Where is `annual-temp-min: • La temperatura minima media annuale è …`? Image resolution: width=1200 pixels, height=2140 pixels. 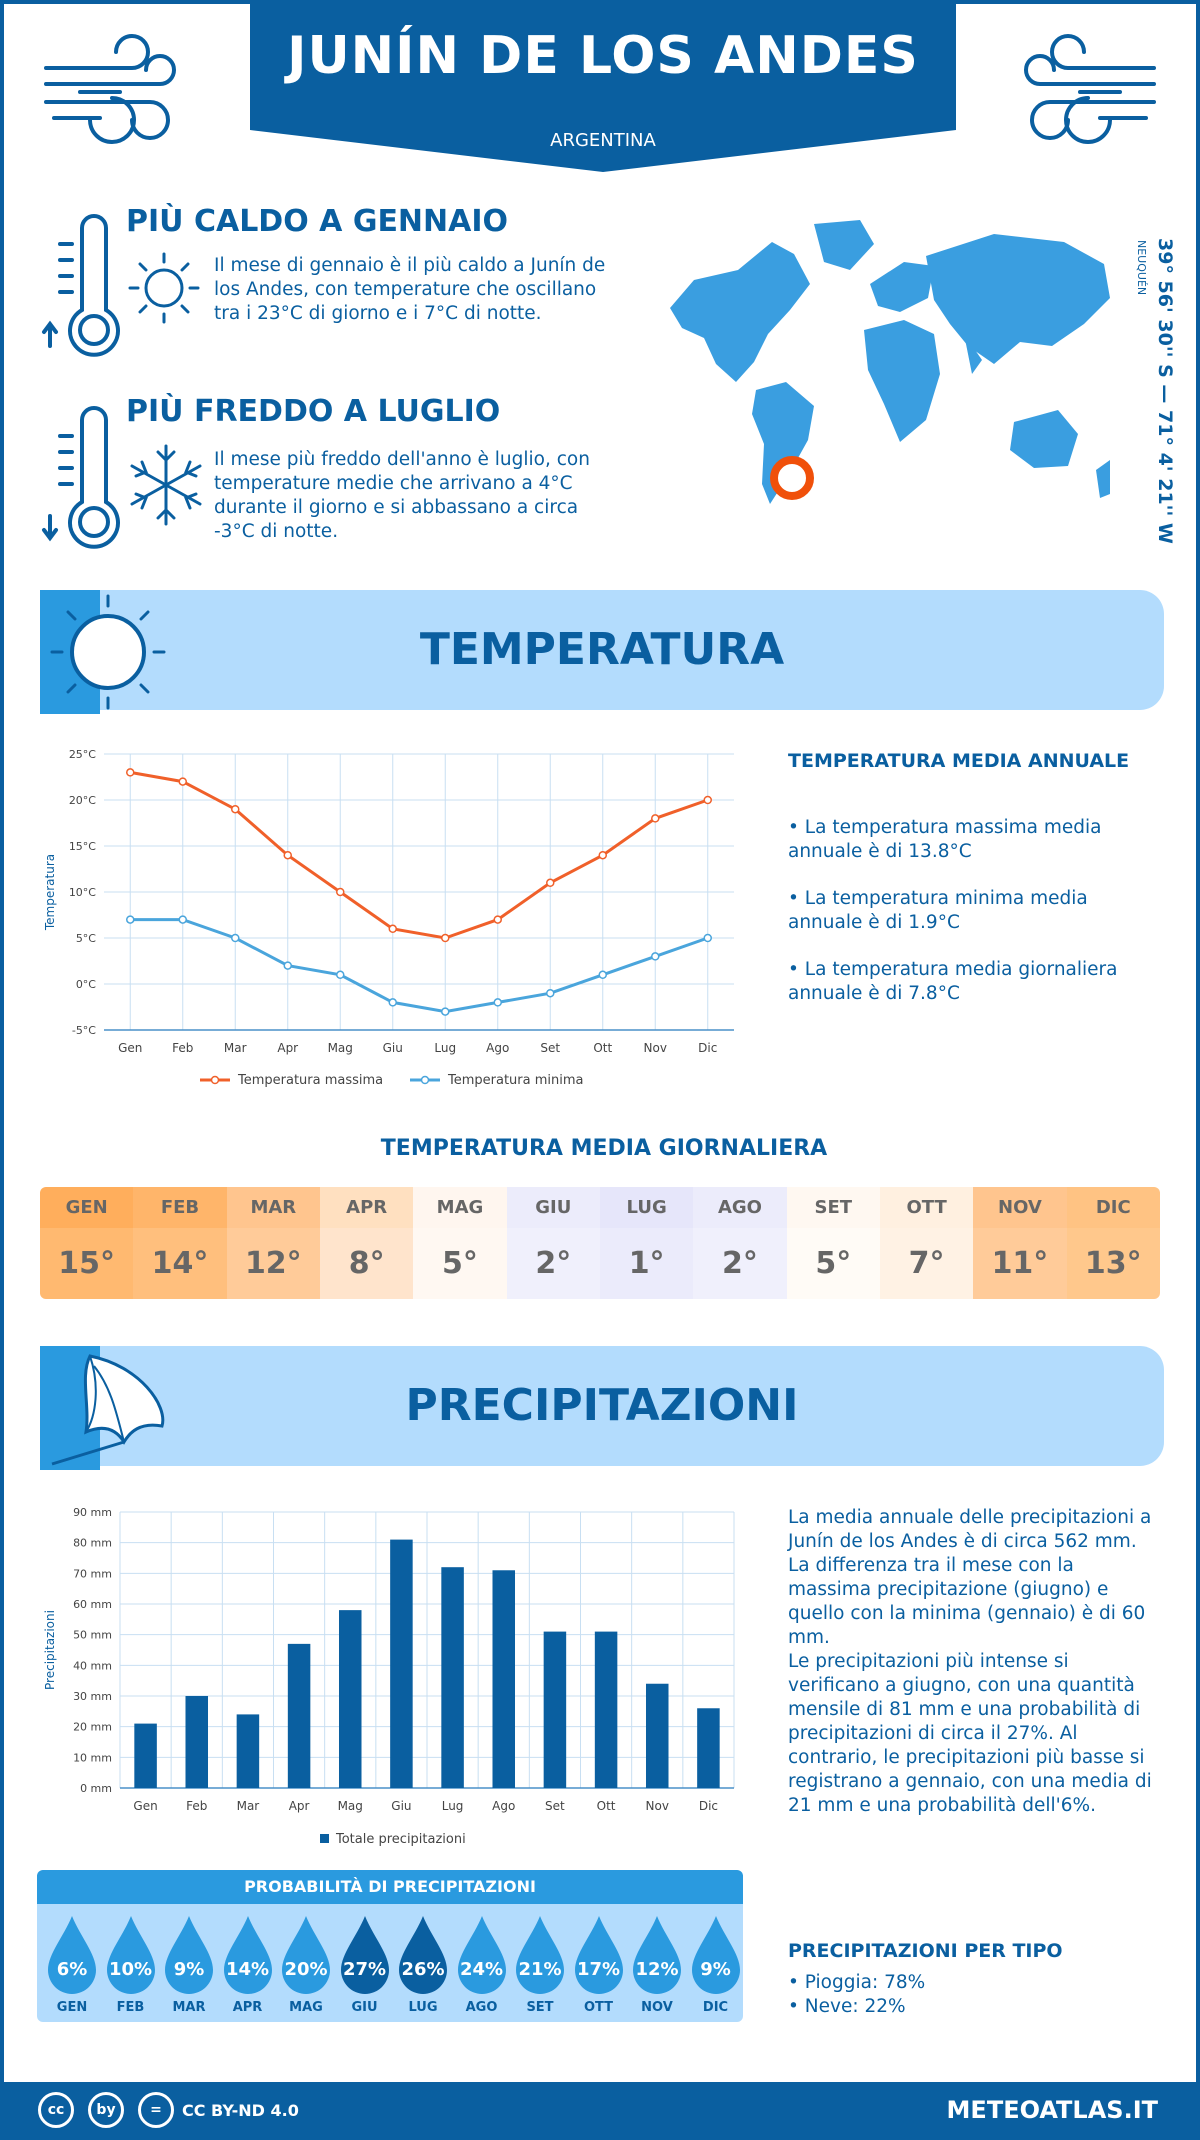
annual-temp-min: • La temperatura minima media annuale è … is located at coordinates (938, 910).